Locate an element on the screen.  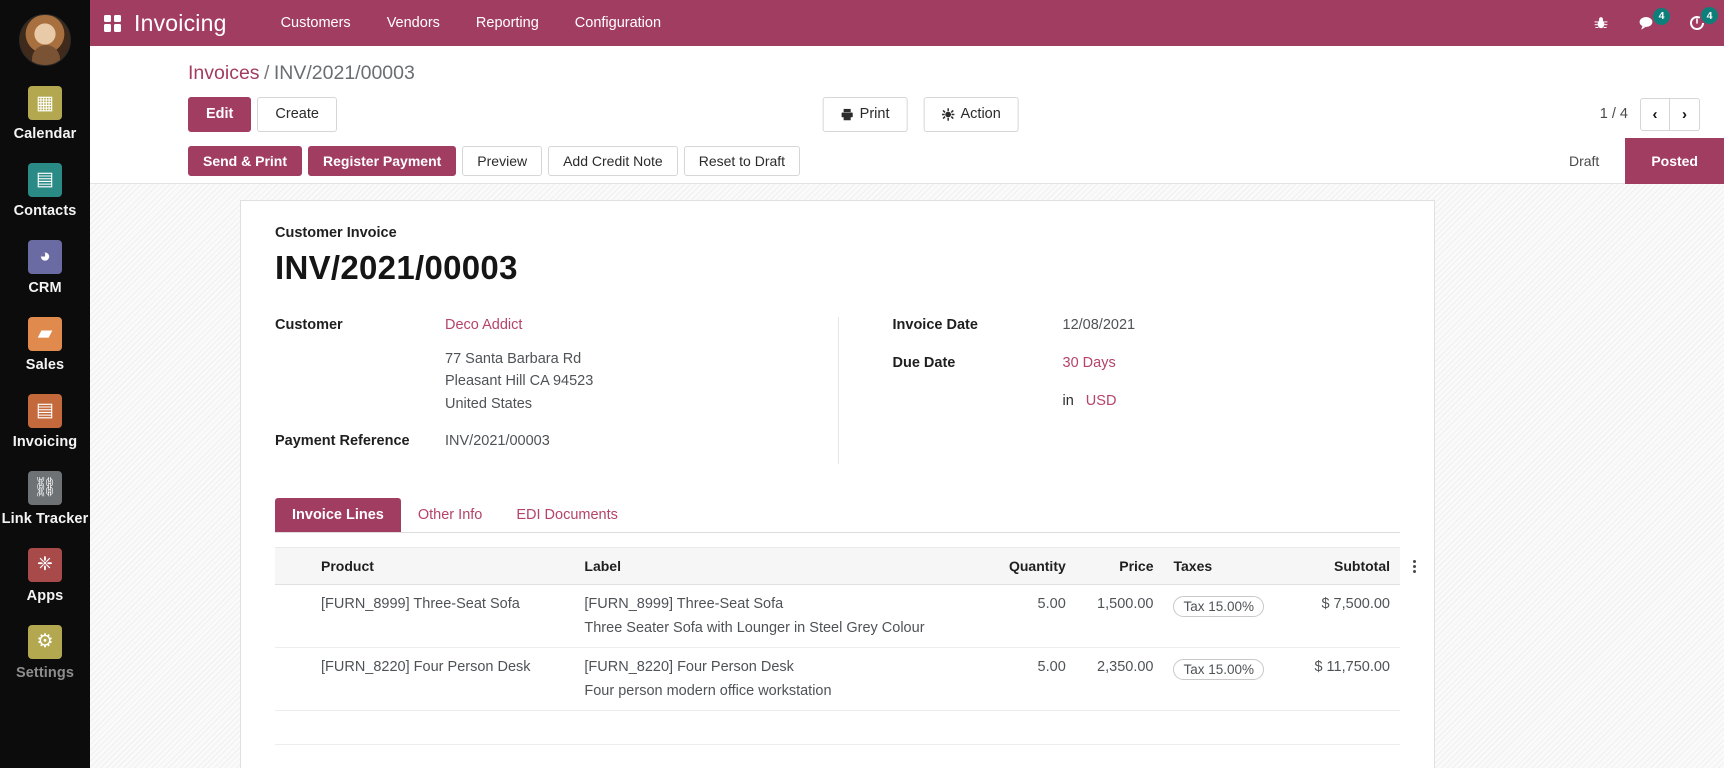
table-empty-row is located at coordinates (837, 728).